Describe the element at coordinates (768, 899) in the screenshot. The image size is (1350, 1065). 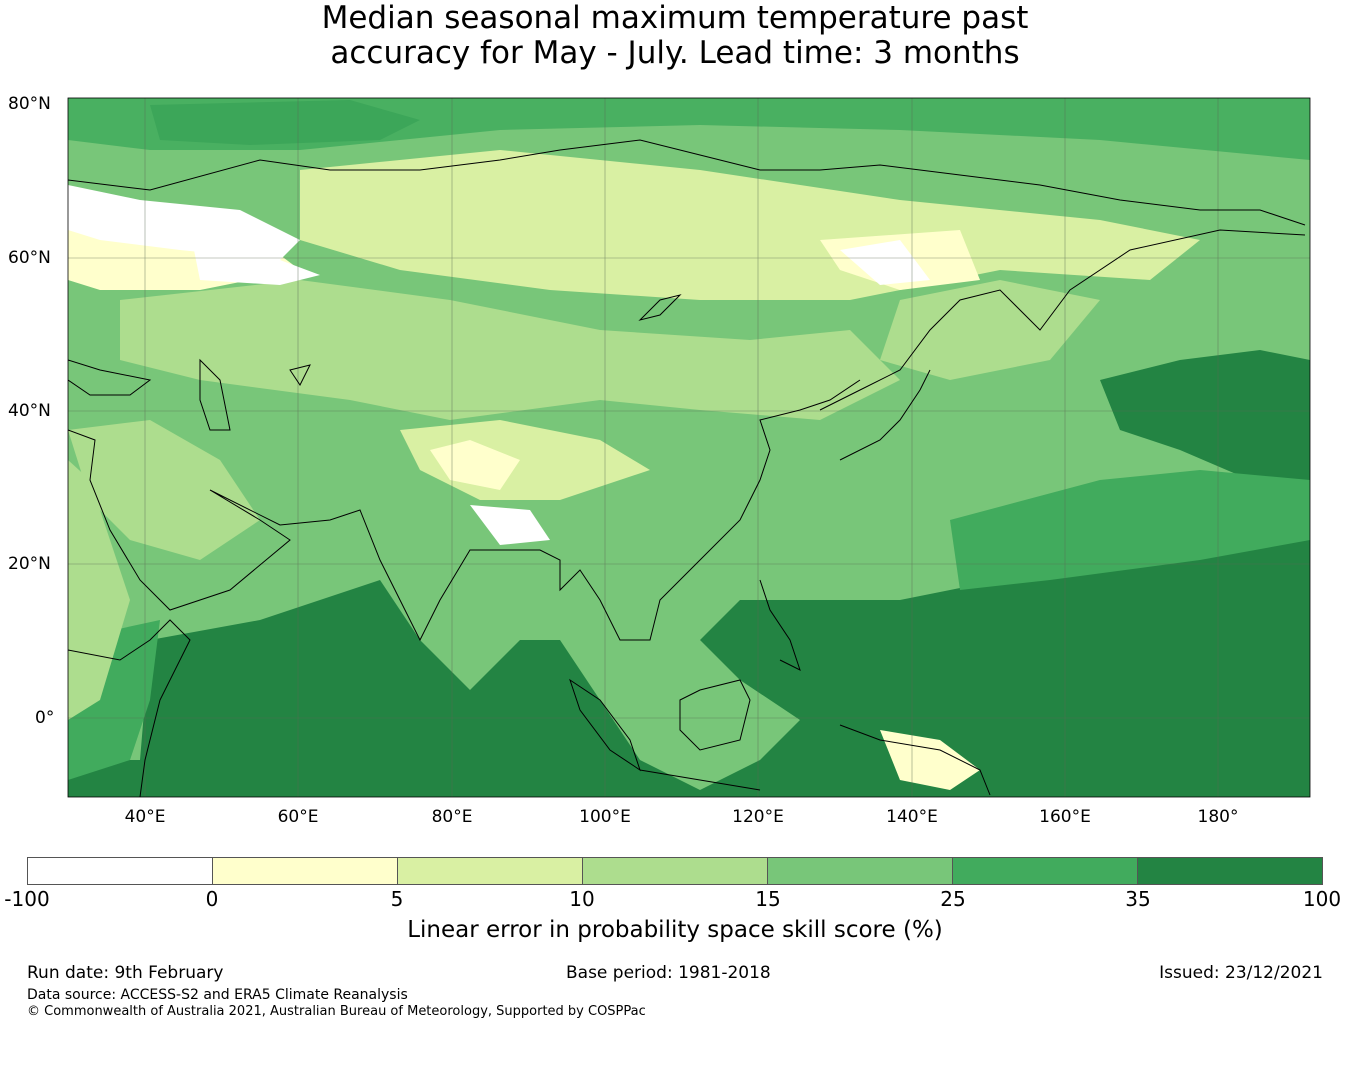
I see `colorbar-tick: 15` at that location.